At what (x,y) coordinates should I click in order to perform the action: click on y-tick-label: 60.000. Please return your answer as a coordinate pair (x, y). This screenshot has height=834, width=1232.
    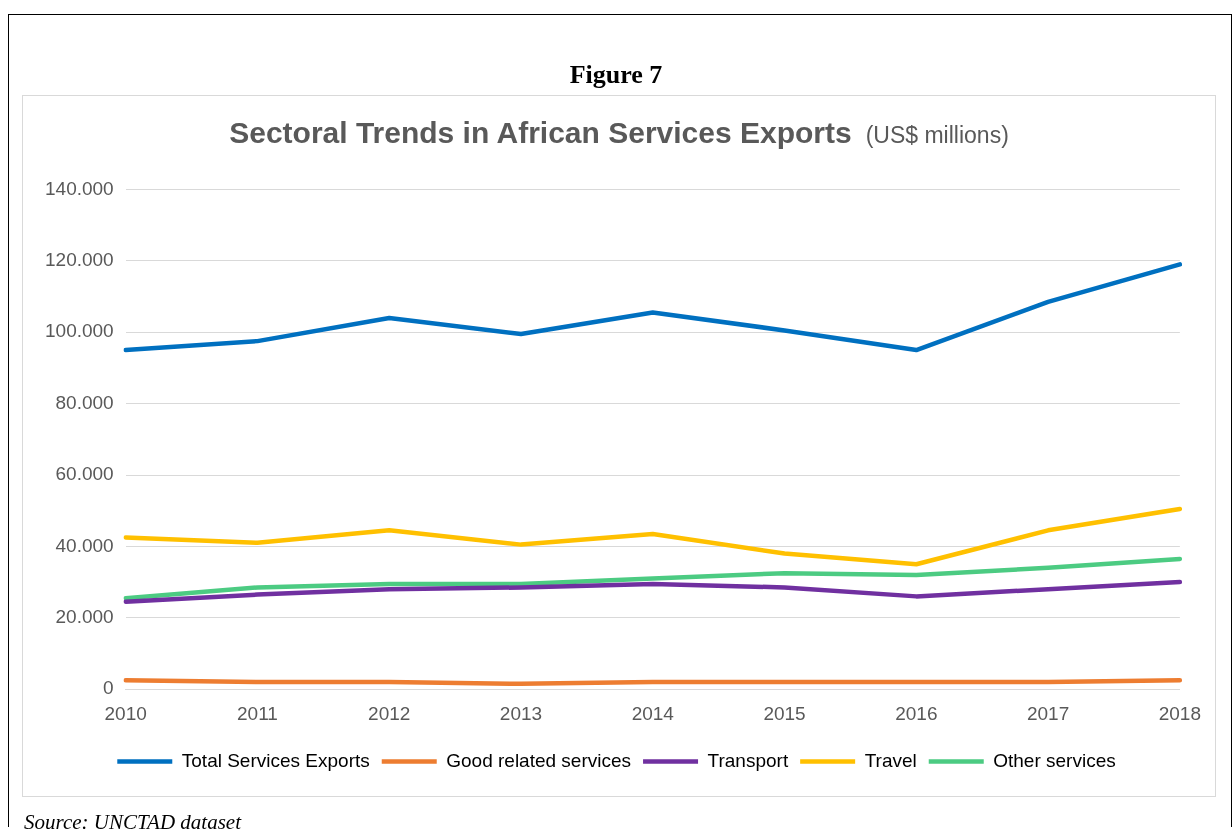
    Looking at the image, I should click on (84, 474).